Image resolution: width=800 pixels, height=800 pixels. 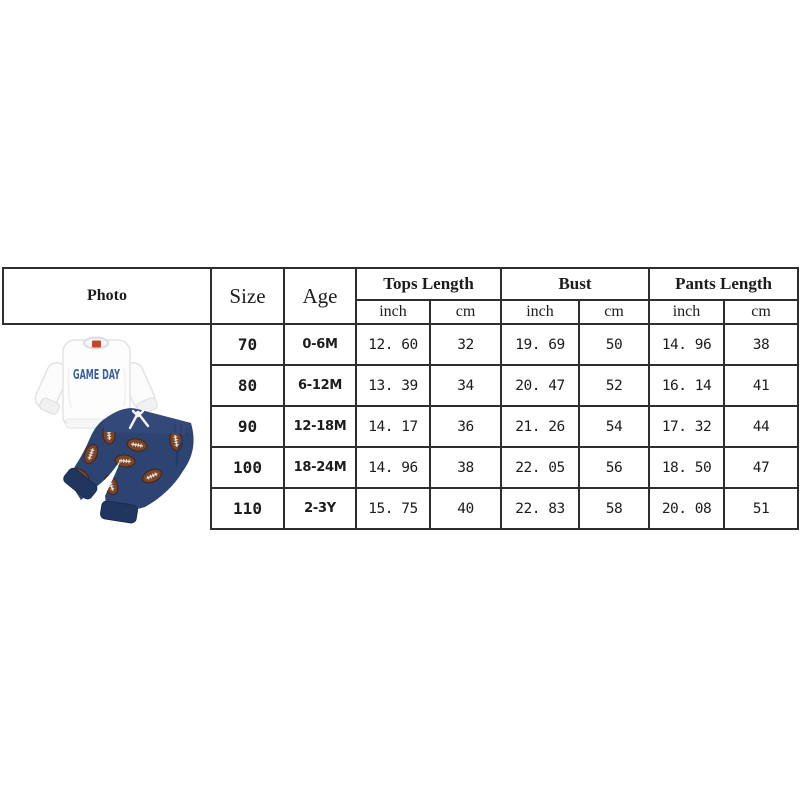 What do you see at coordinates (761, 508) in the screenshot?
I see `pants-cm-cell: 51` at bounding box center [761, 508].